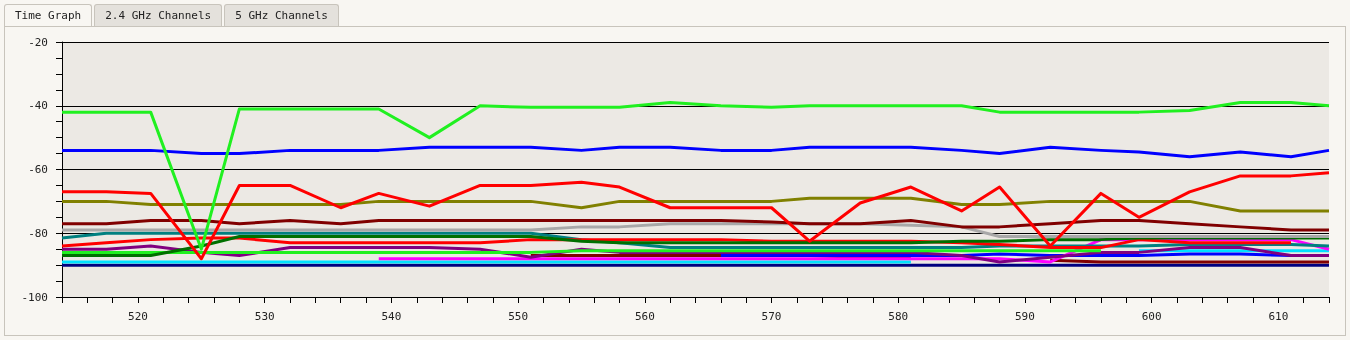 The height and width of the screenshot is (340, 1350). Describe the element at coordinates (48, 15) in the screenshot. I see `text: Time Graph` at that location.